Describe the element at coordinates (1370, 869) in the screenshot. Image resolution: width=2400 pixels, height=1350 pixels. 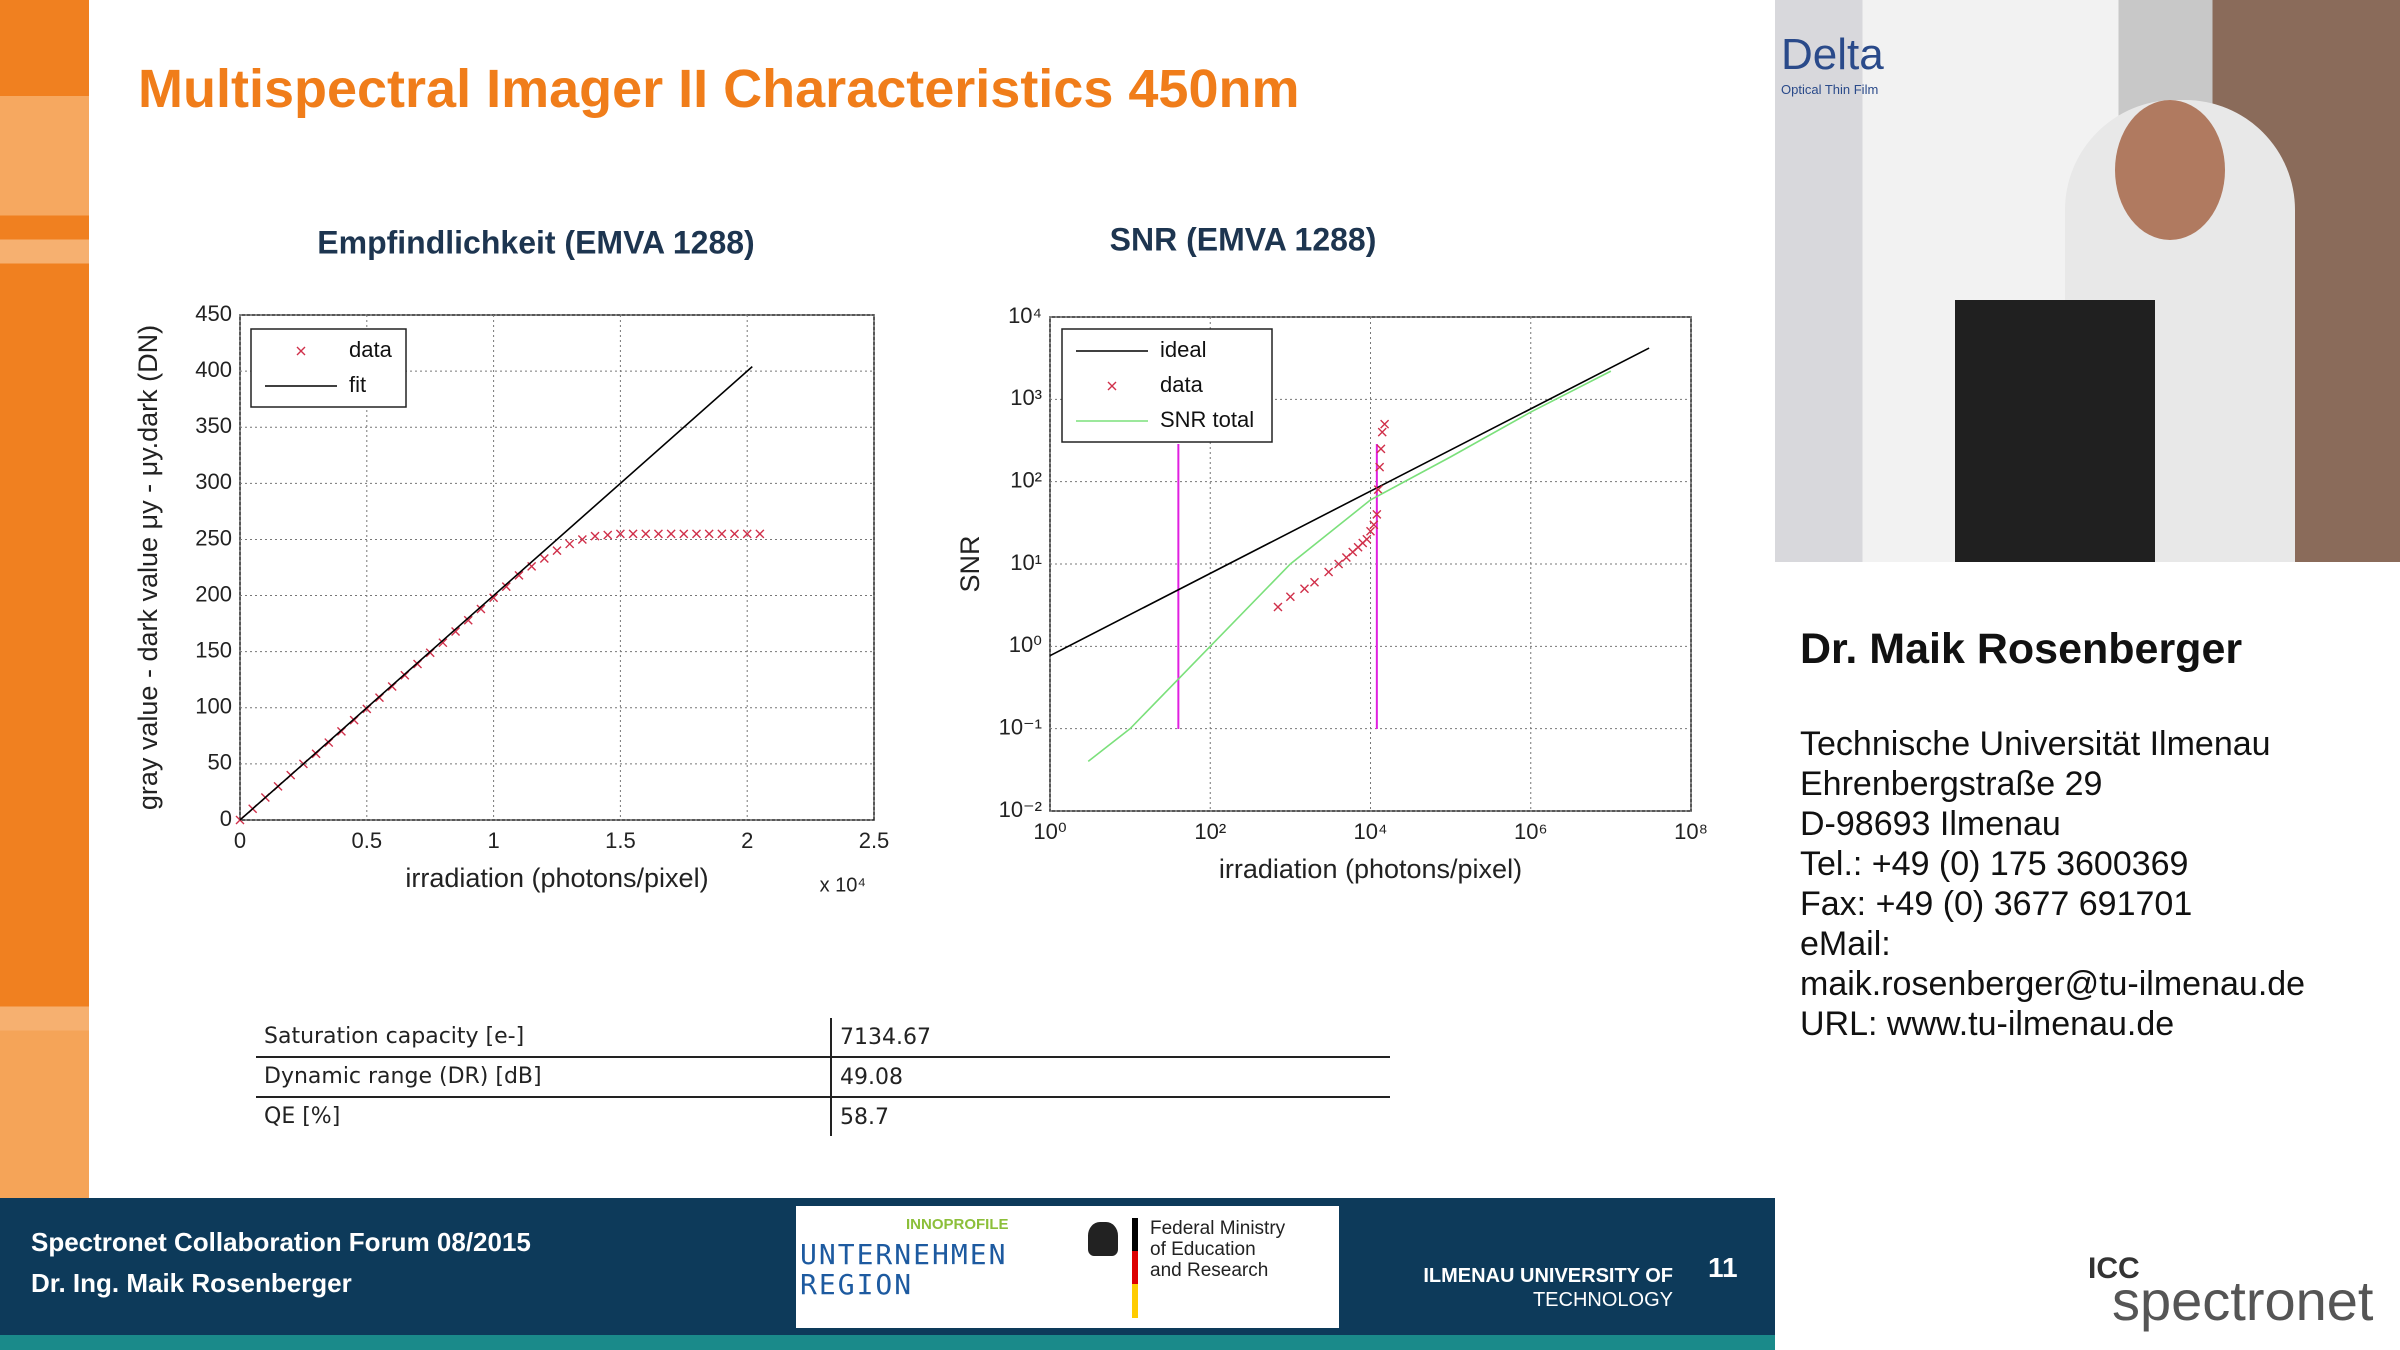
I see `x-axis-label: irradiation (photons/pixel)` at that location.